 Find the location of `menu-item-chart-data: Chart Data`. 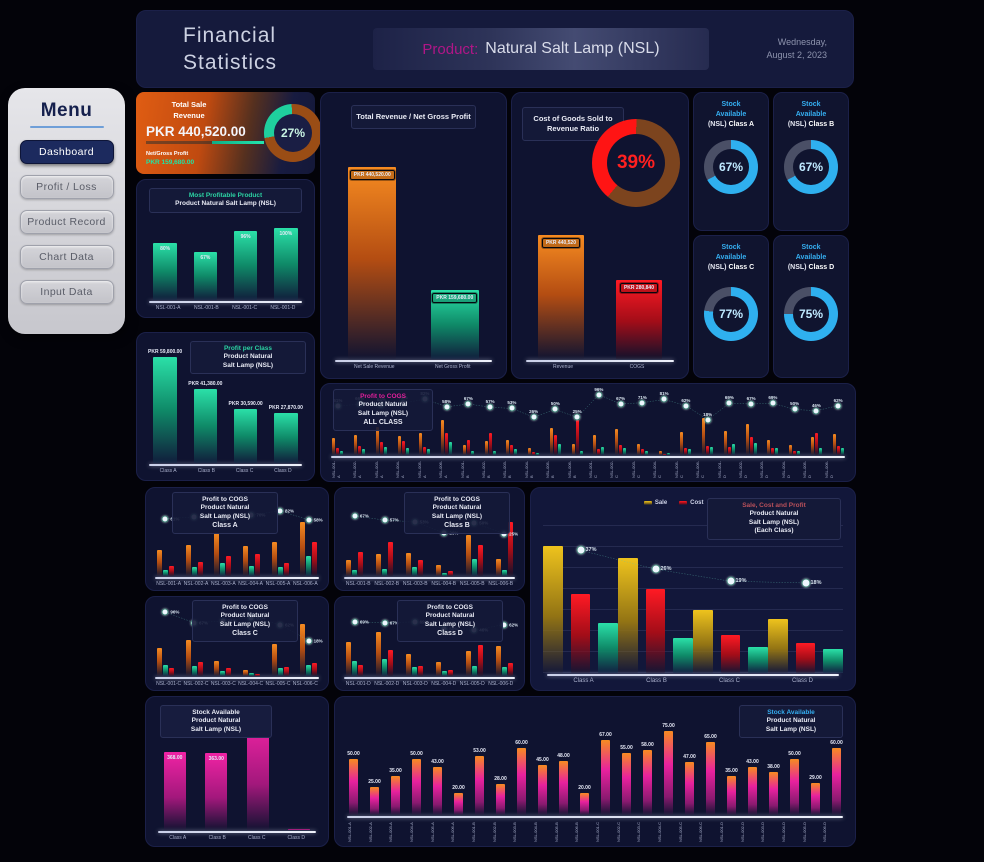

menu-item-chart-data: Chart Data is located at coordinates (66, 257).